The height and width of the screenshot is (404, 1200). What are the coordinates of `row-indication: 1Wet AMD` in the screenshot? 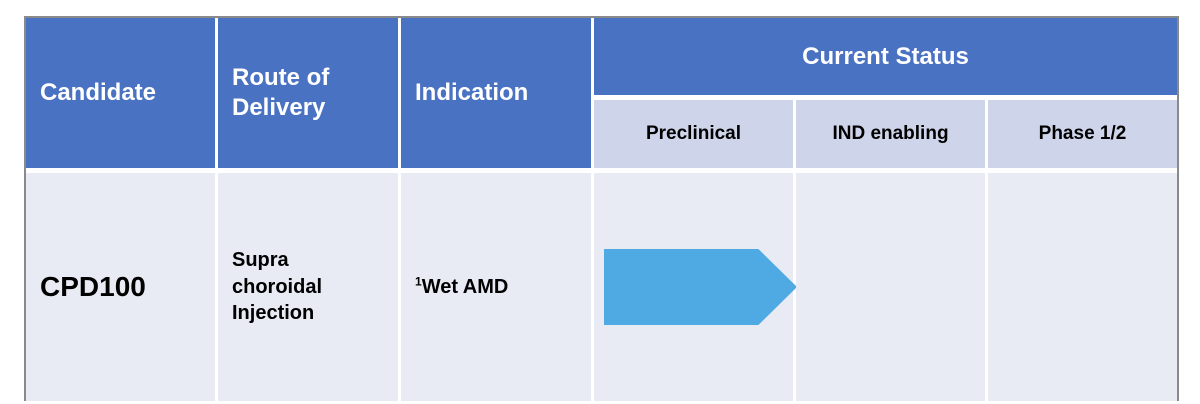 It's located at (496, 287).